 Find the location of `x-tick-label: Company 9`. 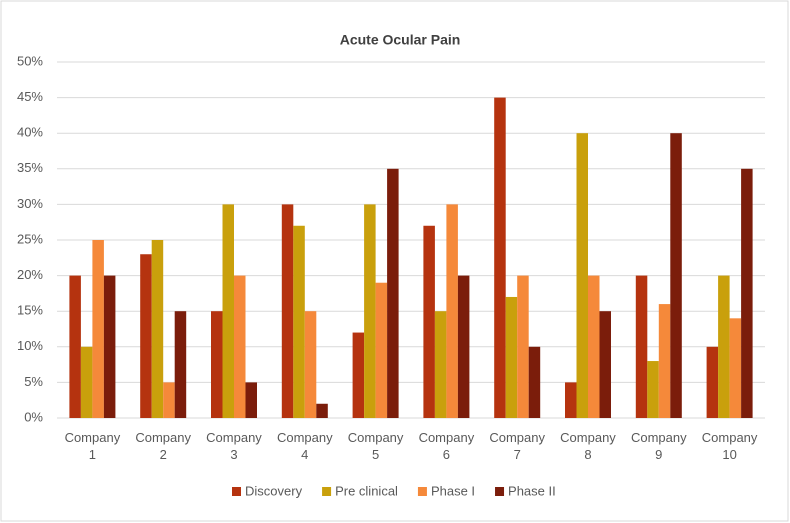

x-tick-label: Company 9 is located at coordinates (658, 446).